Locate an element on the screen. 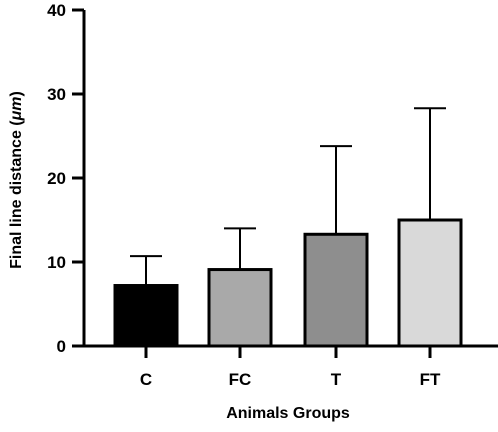 The image size is (498, 432). y-tick-label-20: 20 is located at coordinates (56, 178).